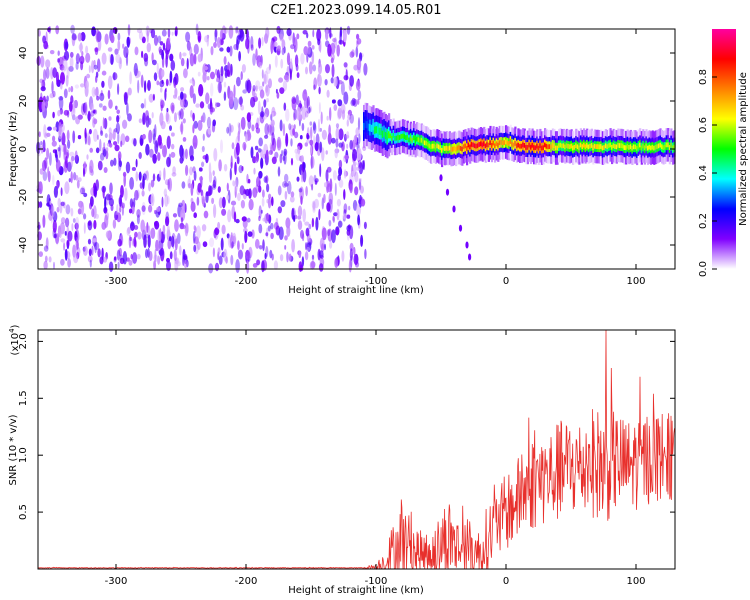 The image size is (750, 600). I want to click on colorbar-tick-label: 0.8, so click(703, 77).